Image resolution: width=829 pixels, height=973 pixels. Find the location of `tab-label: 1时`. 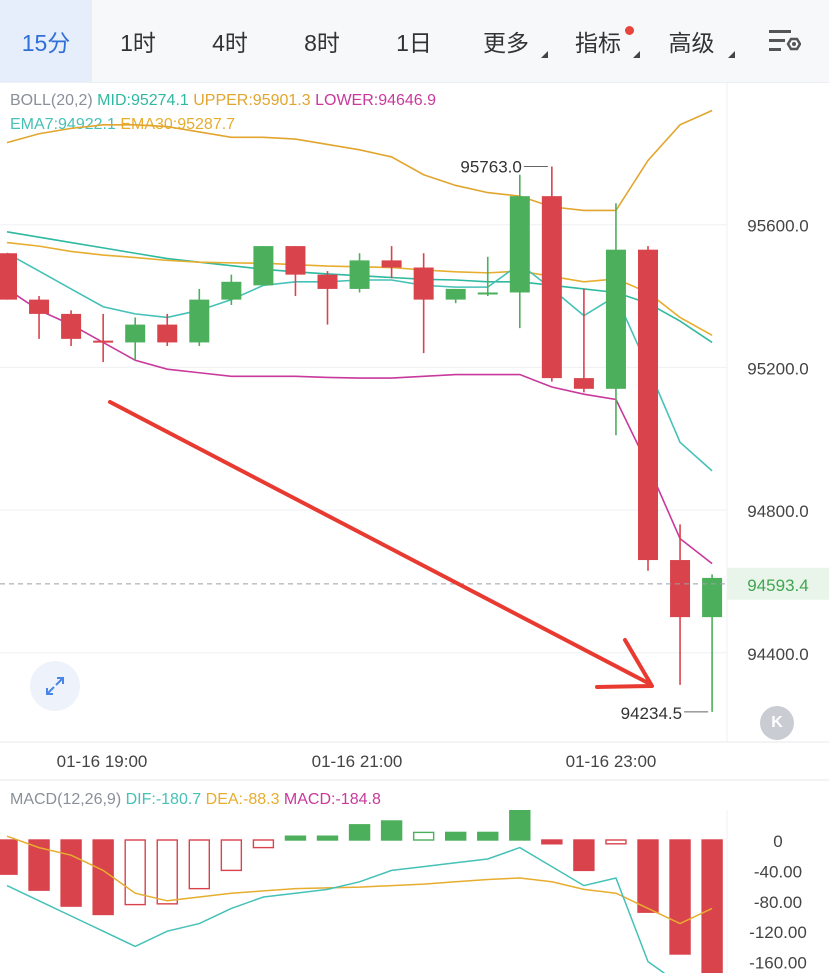

tab-label: 1时 is located at coordinates (138, 43).